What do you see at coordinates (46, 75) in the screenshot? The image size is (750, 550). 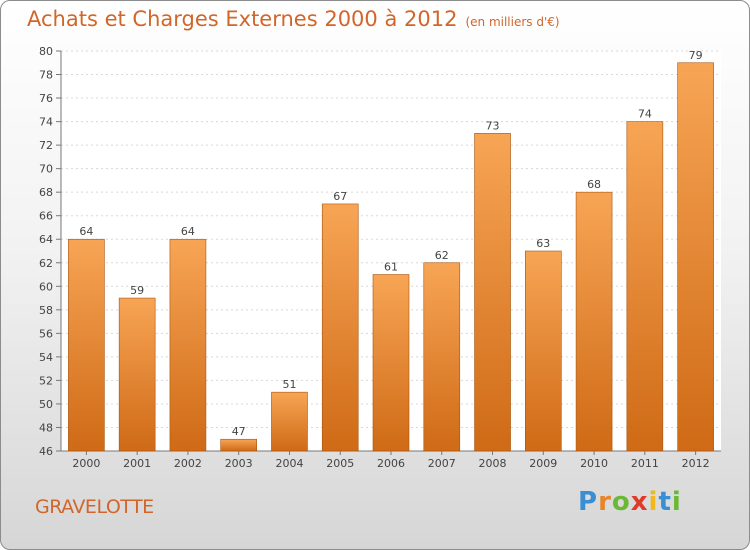 I see `y-tick-label: 78` at bounding box center [46, 75].